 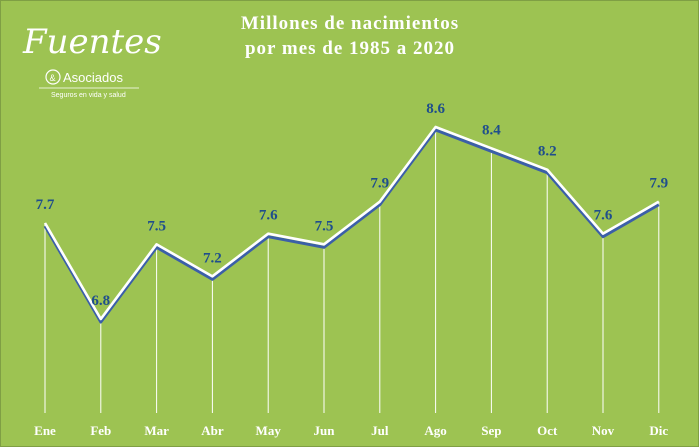 What do you see at coordinates (547, 430) in the screenshot?
I see `category-label-oct: Oct` at bounding box center [547, 430].